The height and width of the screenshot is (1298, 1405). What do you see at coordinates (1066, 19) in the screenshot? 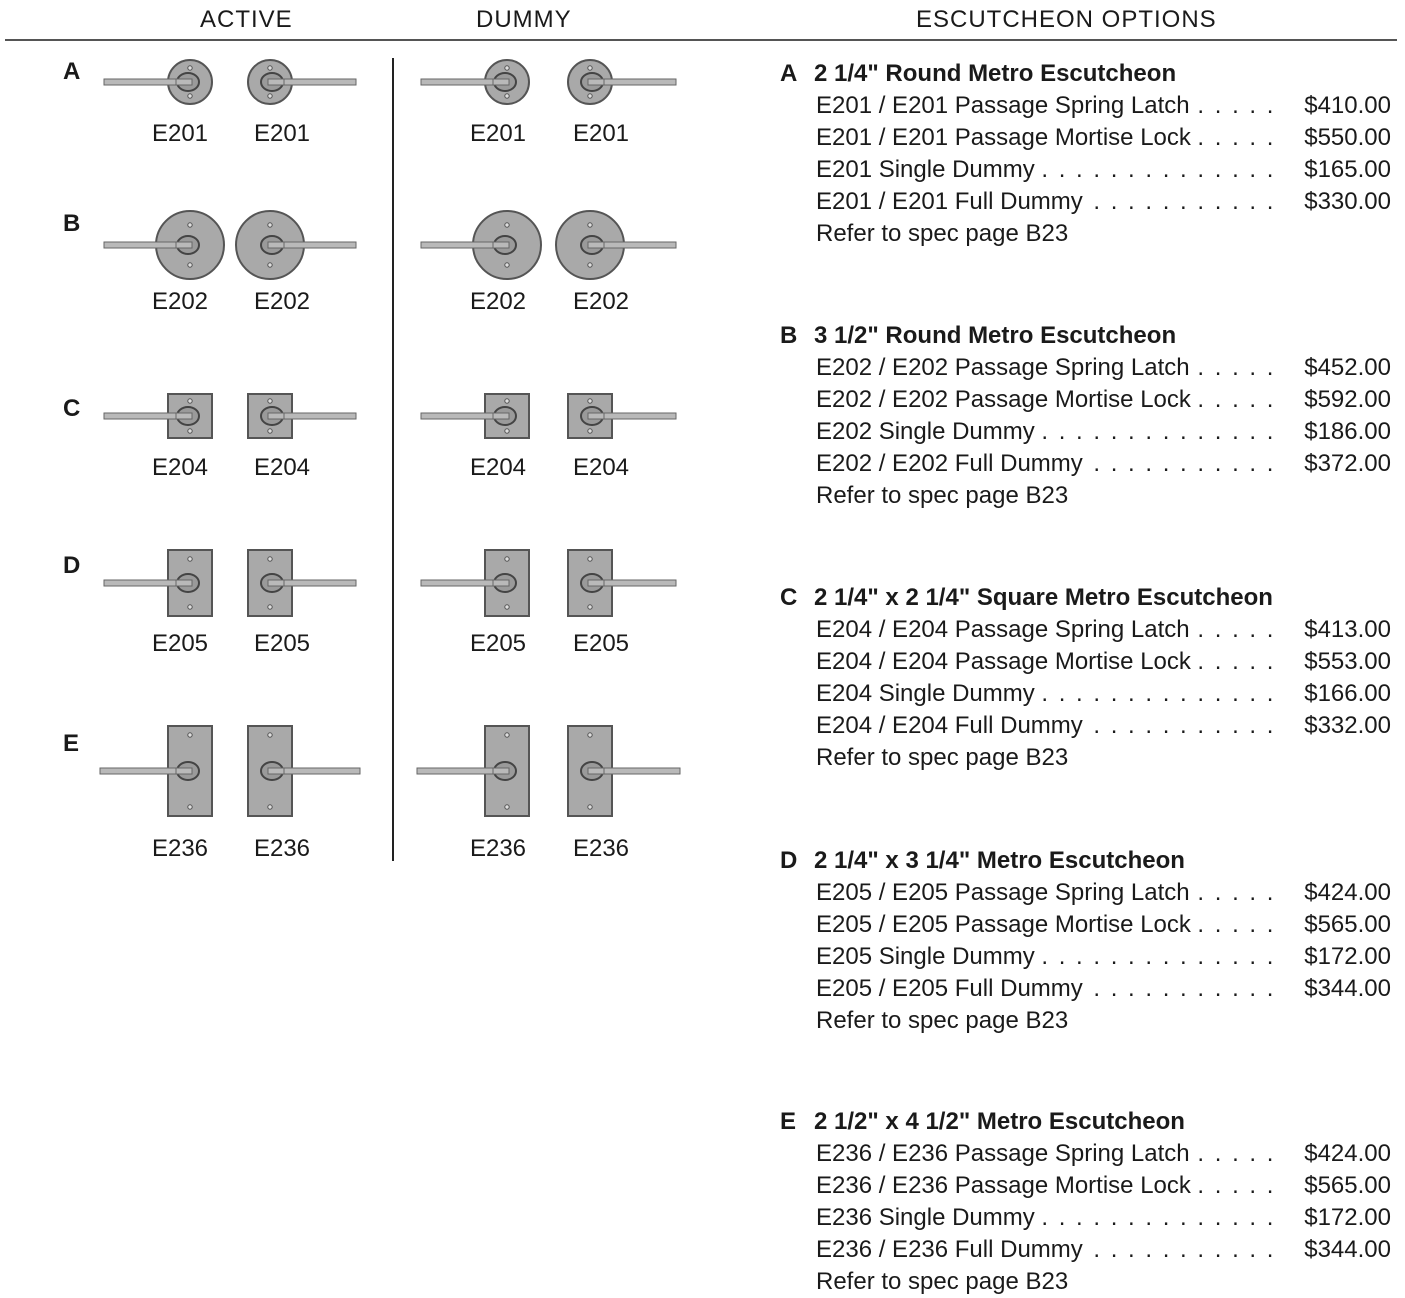
I see `header-escutcheon-options: ESCUTCHEON OPTIONS` at bounding box center [1066, 19].